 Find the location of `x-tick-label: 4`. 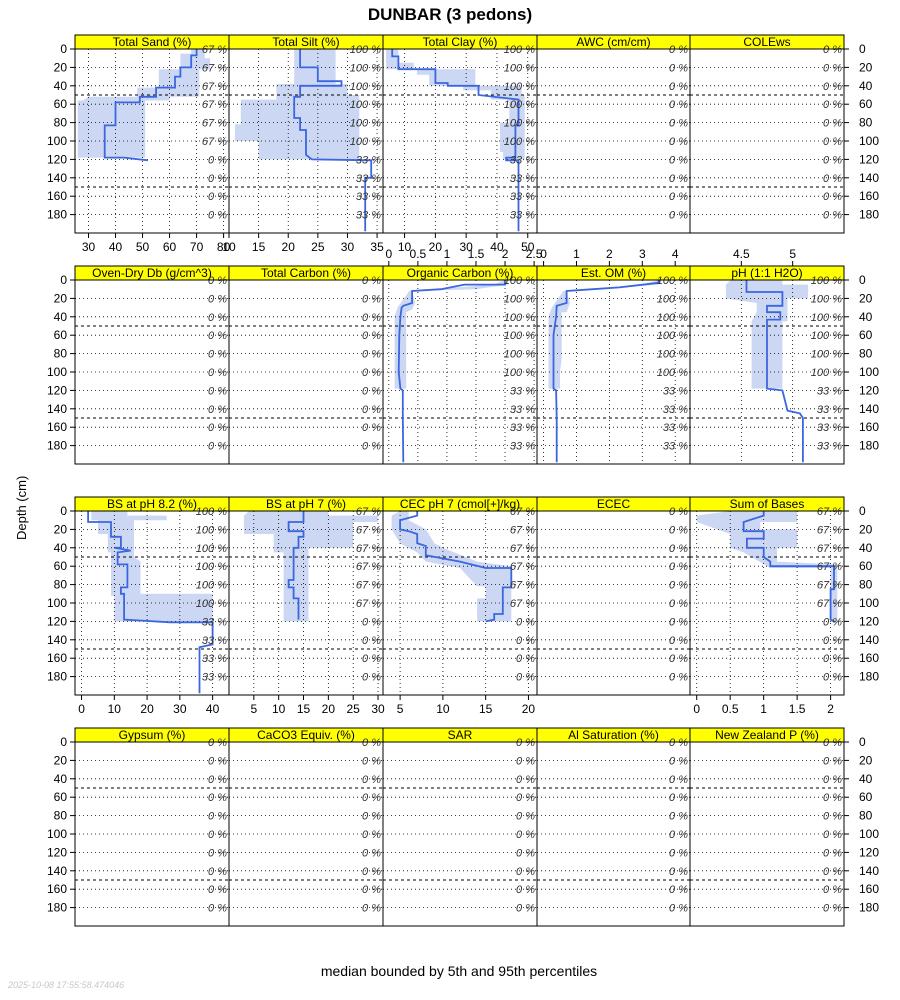

x-tick-label: 4 is located at coordinates (675, 254).